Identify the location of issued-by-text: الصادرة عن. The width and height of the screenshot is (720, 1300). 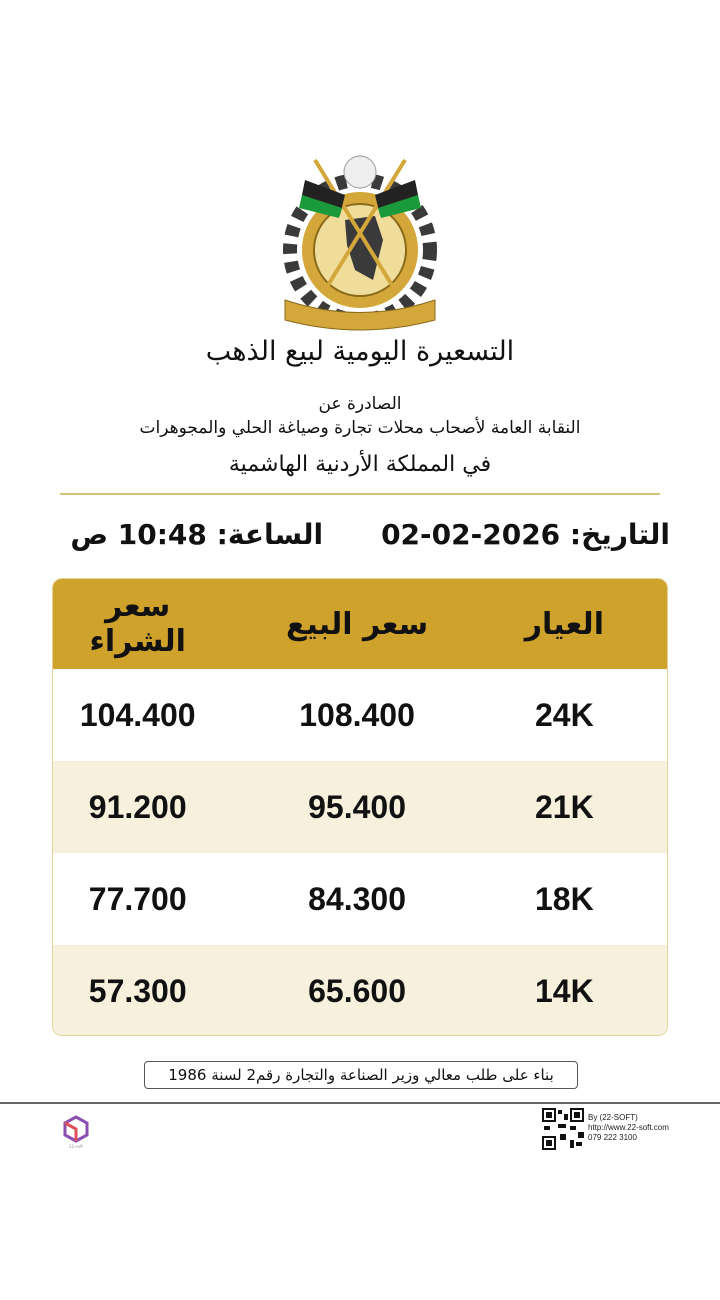
(360, 404).